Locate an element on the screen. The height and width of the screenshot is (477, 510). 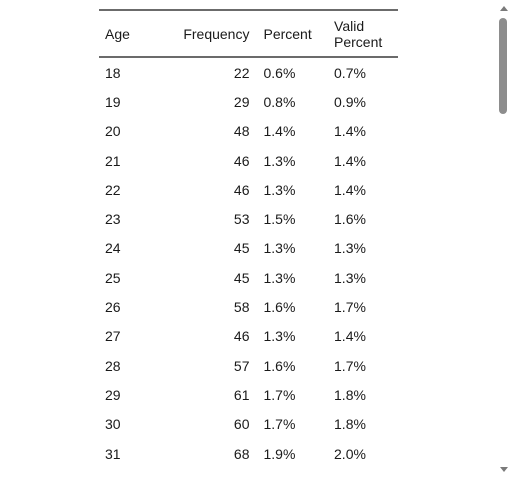
chevron-down-icon is located at coordinates (504, 469).